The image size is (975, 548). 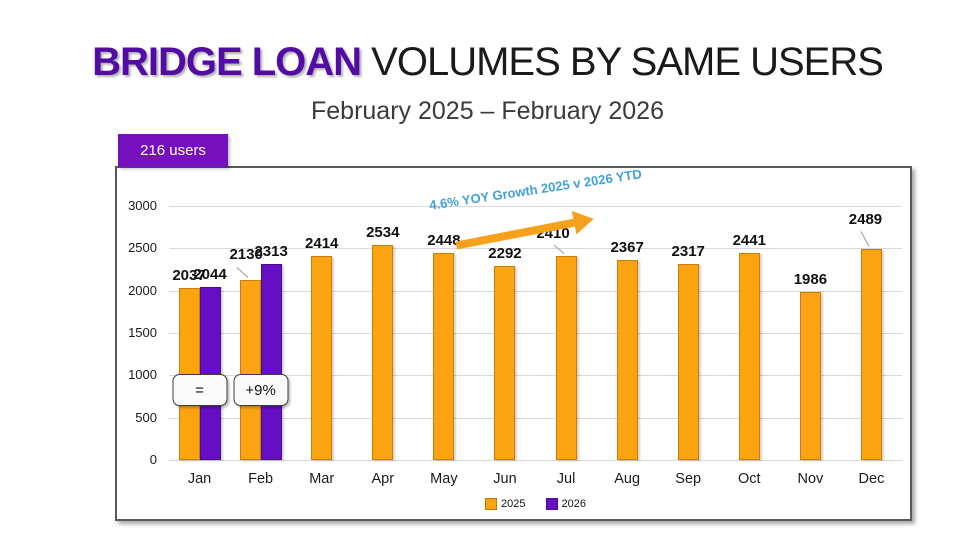 What do you see at coordinates (142, 332) in the screenshot?
I see `y-axis-tick-1500: 1500` at bounding box center [142, 332].